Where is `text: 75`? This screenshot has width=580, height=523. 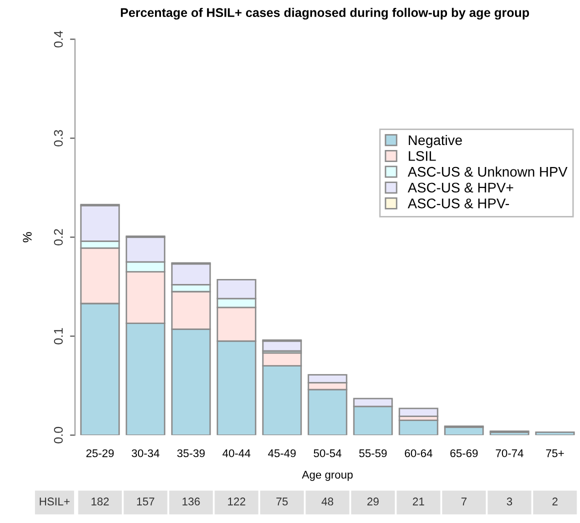
text: 75 is located at coordinates (282, 502).